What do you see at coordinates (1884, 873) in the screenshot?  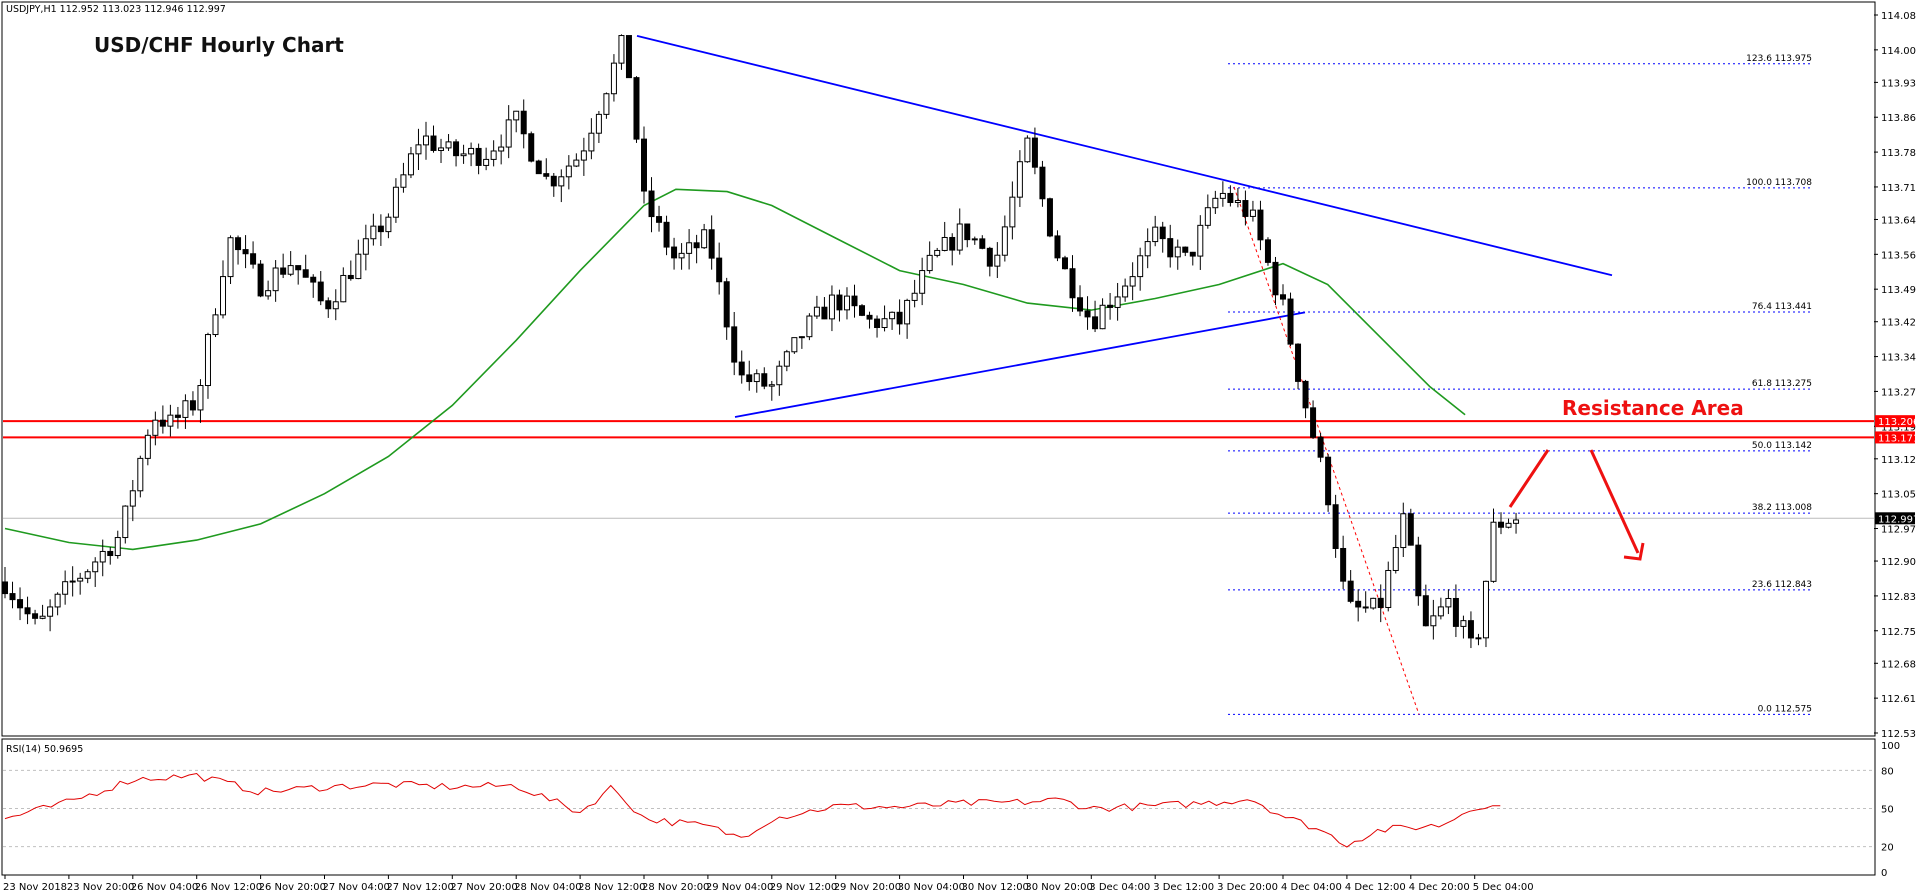 I see `rsi-tick-label: 0` at bounding box center [1884, 873].